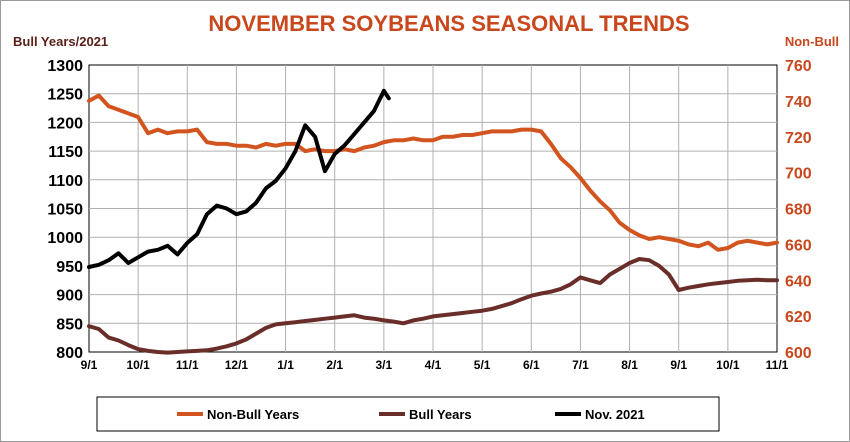  I want to click on right-tick-label: 680, so click(798, 210).